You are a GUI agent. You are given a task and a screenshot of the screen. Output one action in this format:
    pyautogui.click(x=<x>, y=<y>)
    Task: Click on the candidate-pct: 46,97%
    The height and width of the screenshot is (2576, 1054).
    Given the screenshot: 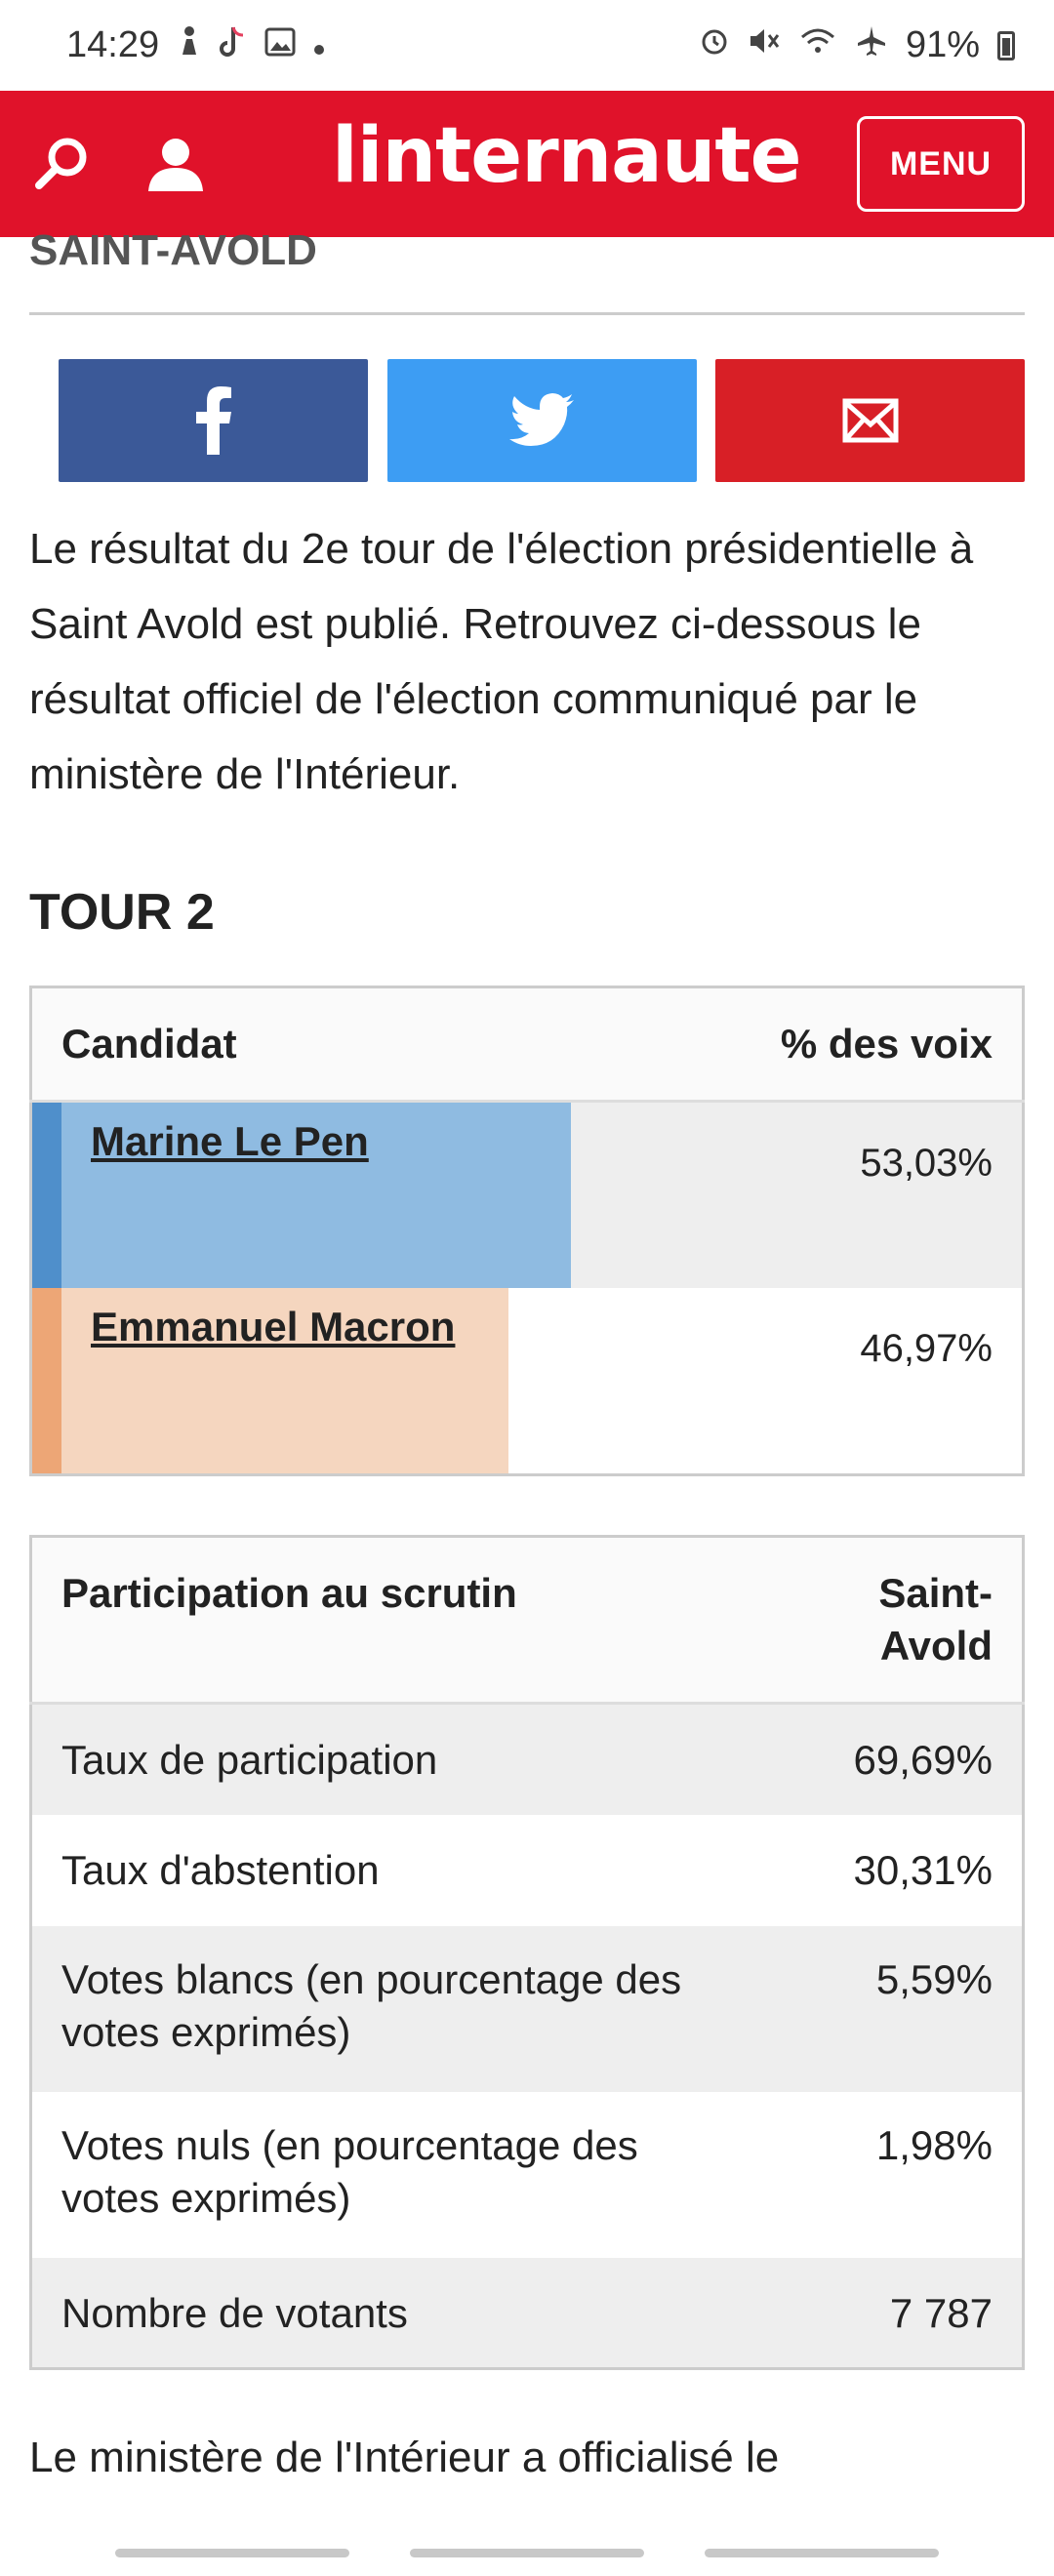 What is the action you would take?
    pyautogui.click(x=870, y=1381)
    